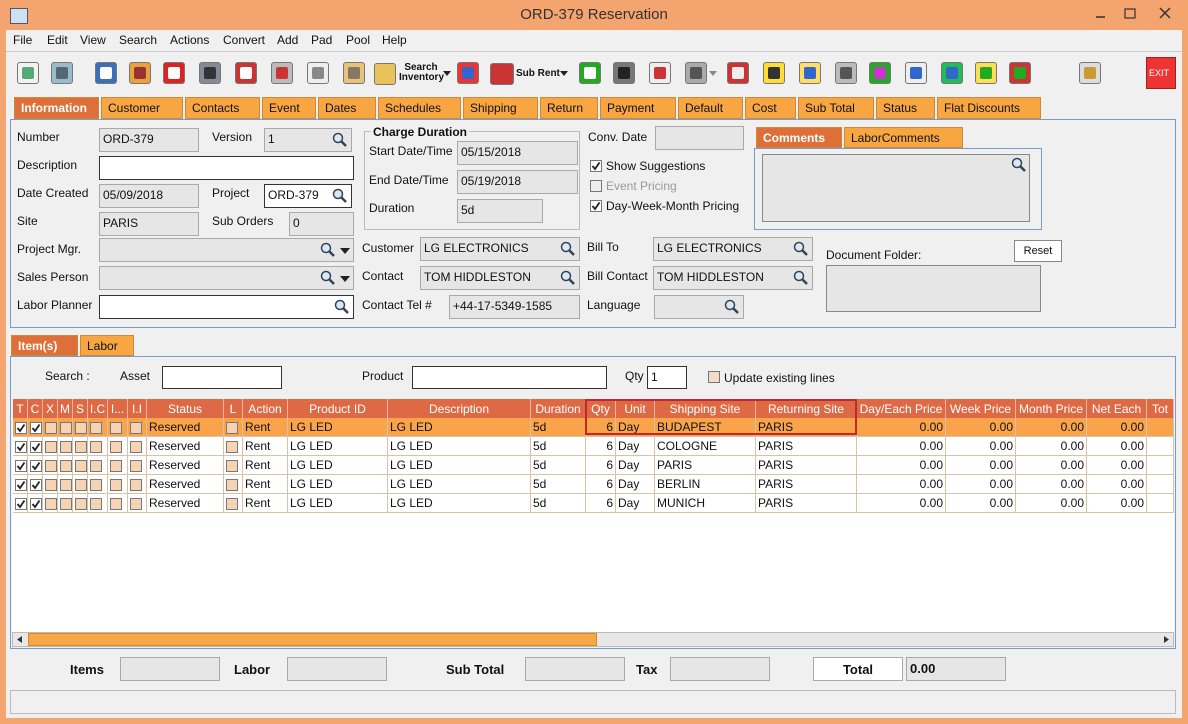  What do you see at coordinates (289, 108) in the screenshot?
I see `tab: Event` at bounding box center [289, 108].